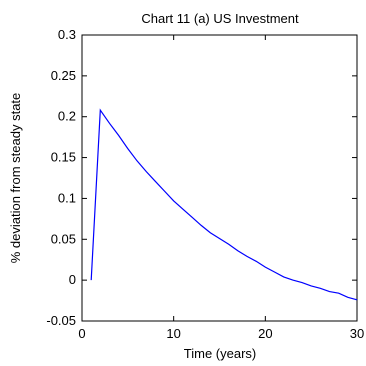 This screenshot has height=366, width=366. I want to click on y-tick-label: 0.1, so click(67, 197).